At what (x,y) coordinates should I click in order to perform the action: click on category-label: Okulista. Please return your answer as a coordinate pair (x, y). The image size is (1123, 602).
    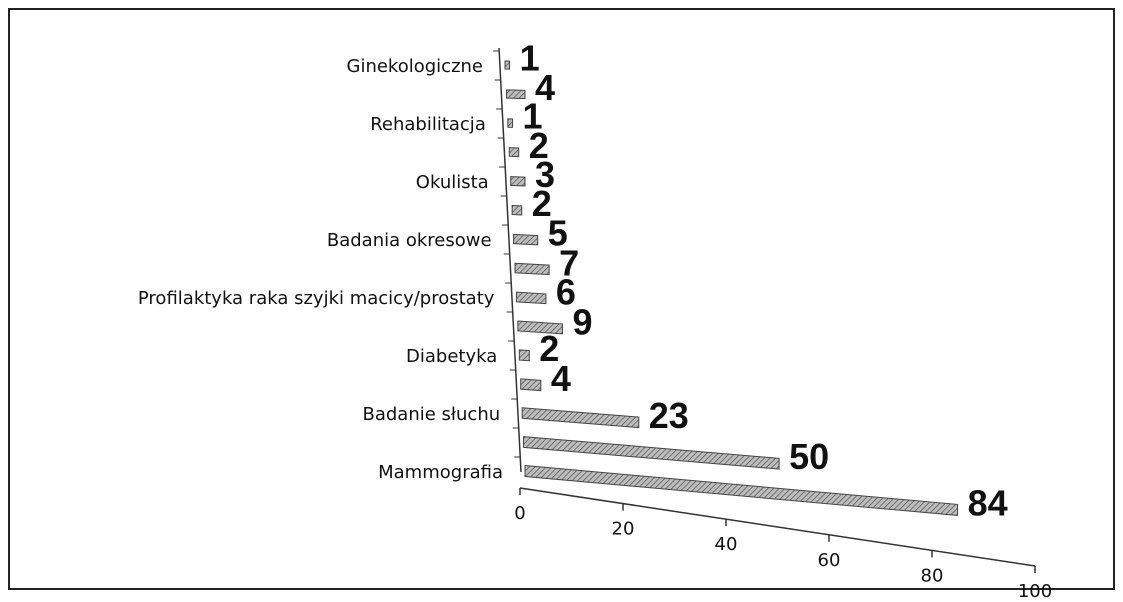
    Looking at the image, I should click on (452, 182).